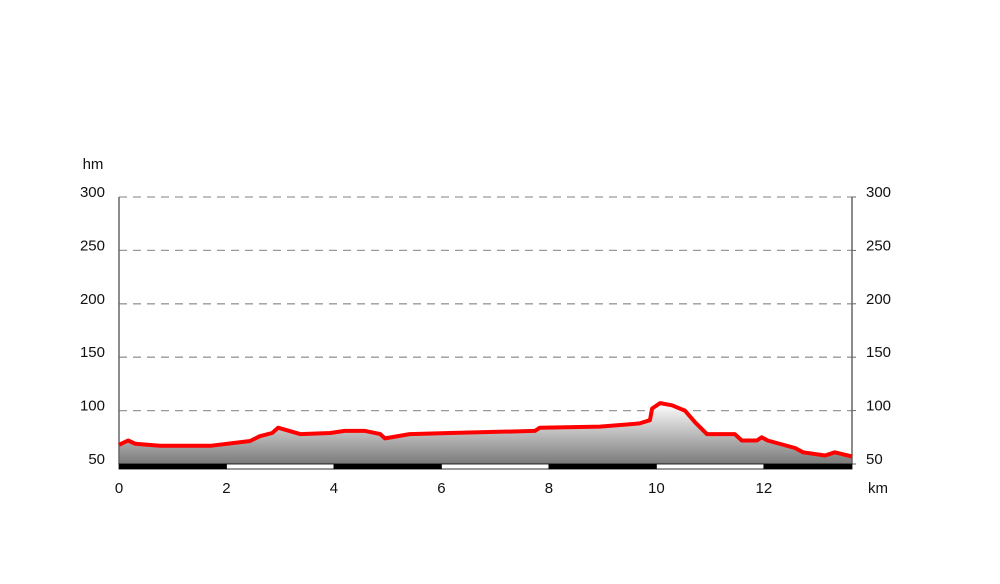 This screenshot has height=584, width=1000. I want to click on y-tick-label: 300, so click(92, 192).